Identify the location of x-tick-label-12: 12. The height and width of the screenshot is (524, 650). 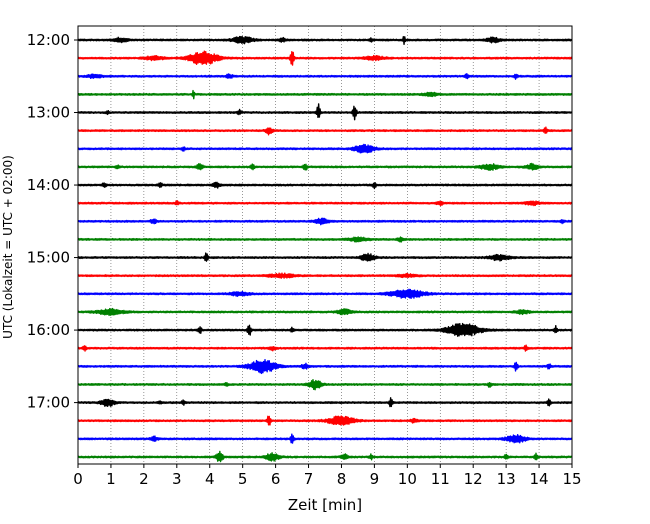
(473, 479).